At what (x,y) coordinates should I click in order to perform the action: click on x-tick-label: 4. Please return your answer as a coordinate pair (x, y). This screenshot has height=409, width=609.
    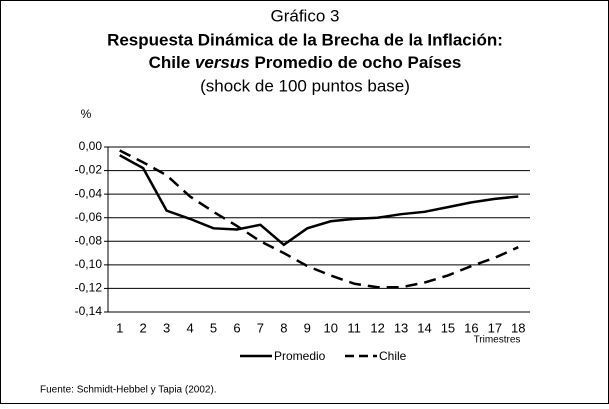
    Looking at the image, I should click on (189, 327).